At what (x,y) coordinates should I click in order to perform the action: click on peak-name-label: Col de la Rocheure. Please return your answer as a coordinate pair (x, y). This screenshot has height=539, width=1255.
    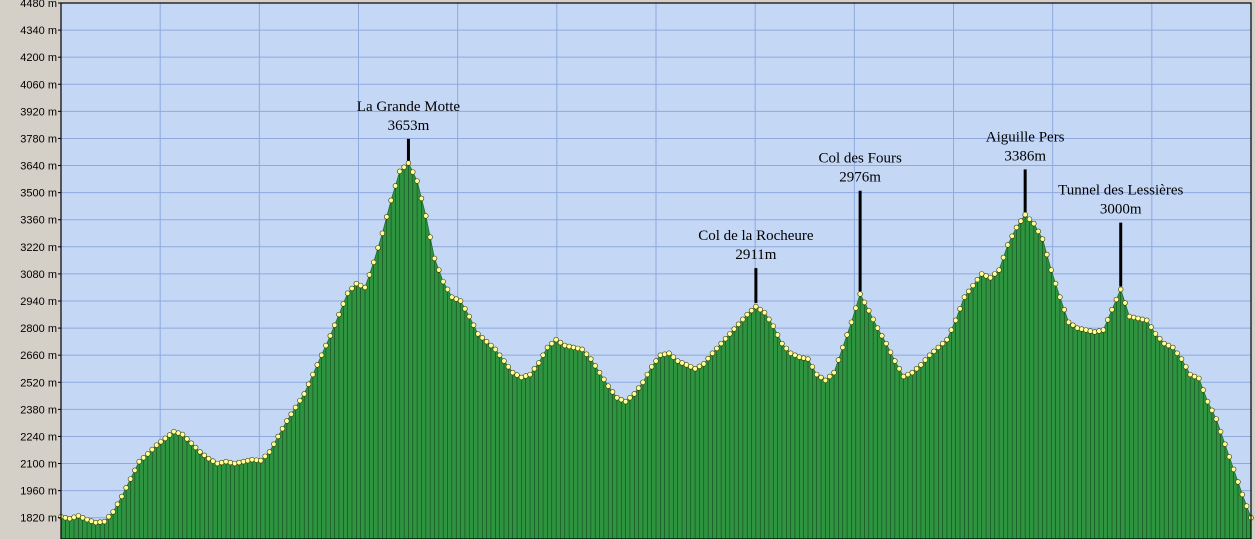
    Looking at the image, I should click on (756, 236).